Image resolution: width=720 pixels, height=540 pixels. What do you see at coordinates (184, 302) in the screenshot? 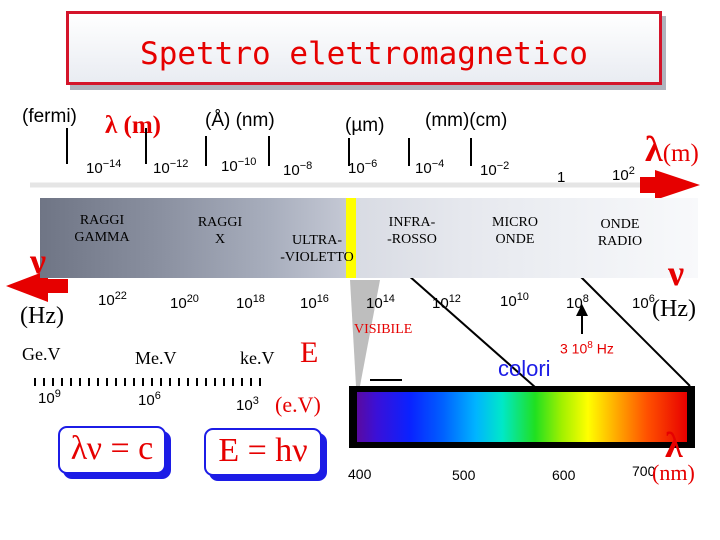
I see `freq-tick-label: 10²⁰` at bounding box center [184, 302].